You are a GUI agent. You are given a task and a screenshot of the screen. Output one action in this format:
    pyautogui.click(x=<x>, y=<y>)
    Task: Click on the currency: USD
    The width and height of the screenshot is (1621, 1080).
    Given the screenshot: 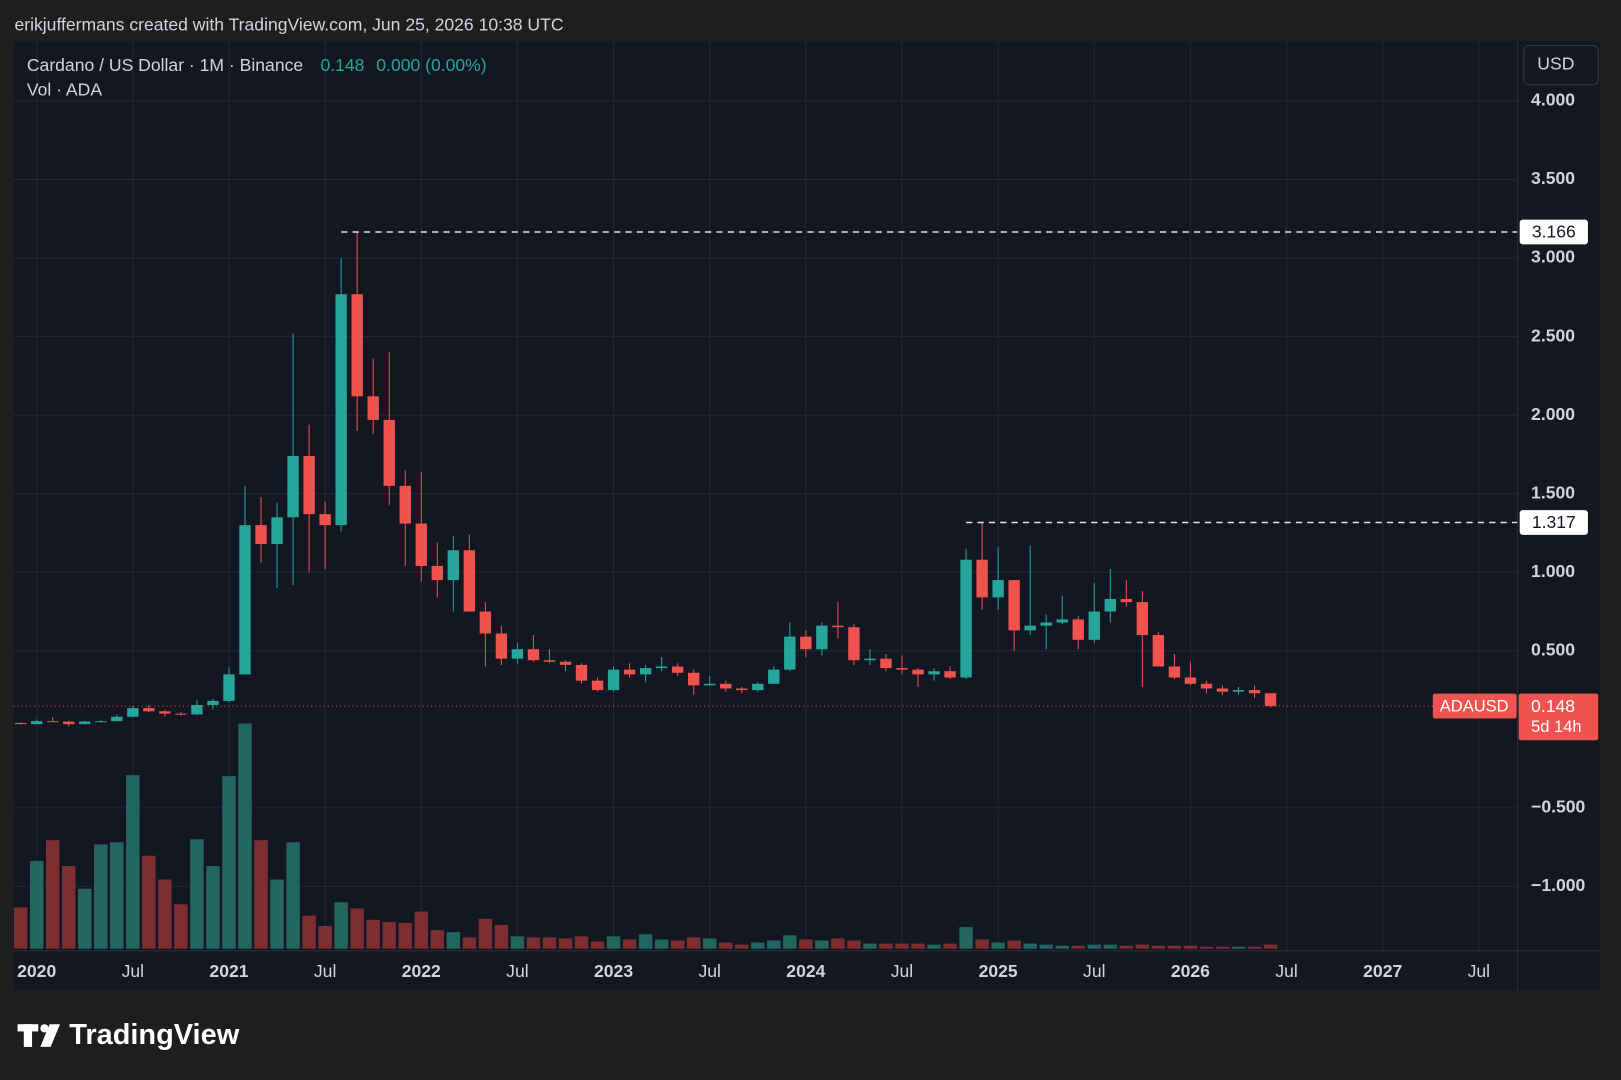 What is the action you would take?
    pyautogui.click(x=1555, y=64)
    